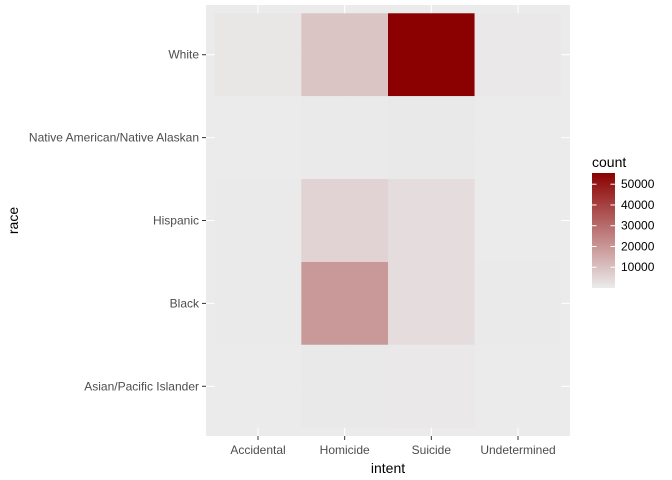  Describe the element at coordinates (141, 386) in the screenshot. I see `y-tick-label: Asian/Pacific Islander` at that location.